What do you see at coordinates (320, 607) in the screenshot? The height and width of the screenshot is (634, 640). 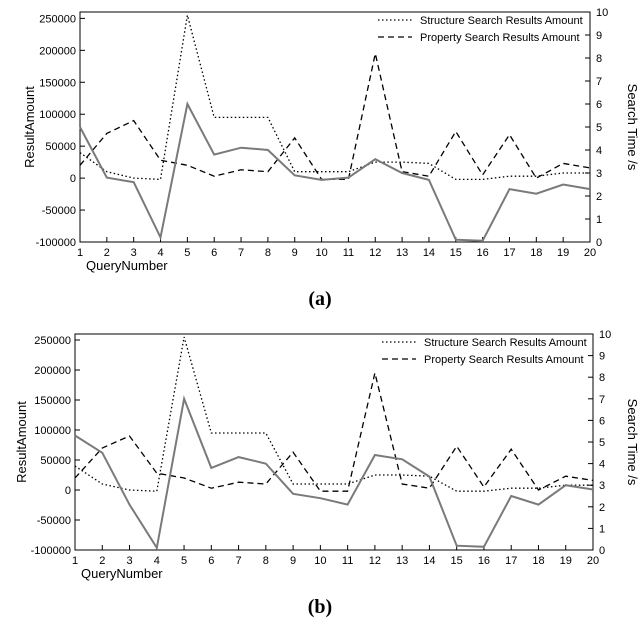 I see `caption-b: (b)` at bounding box center [320, 607].